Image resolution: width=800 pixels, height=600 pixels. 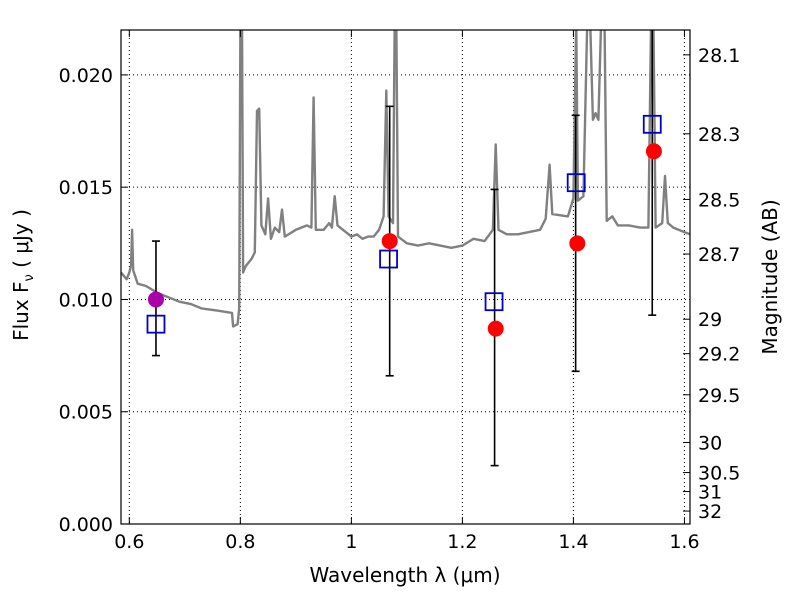 I want to click on y2-tick-label: 31, so click(x=710, y=493).